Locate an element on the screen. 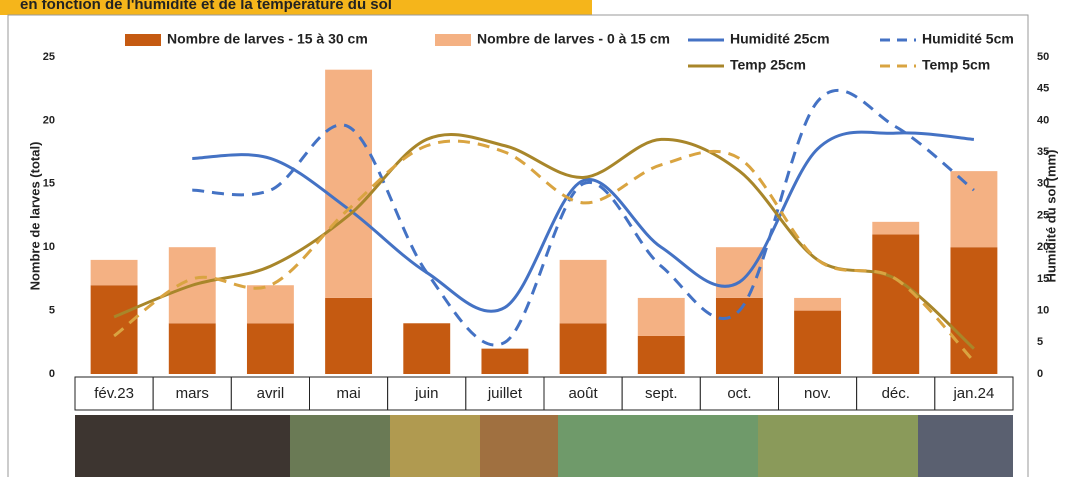 This screenshot has height=477, width=1070. x-tick-label: jan.24 is located at coordinates (973, 393).